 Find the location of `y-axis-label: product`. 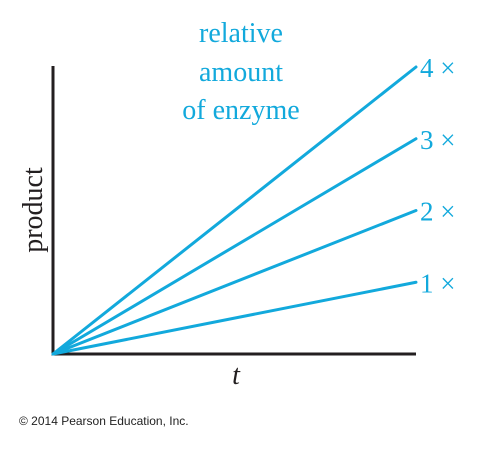

y-axis-label: product is located at coordinates (33, 210).